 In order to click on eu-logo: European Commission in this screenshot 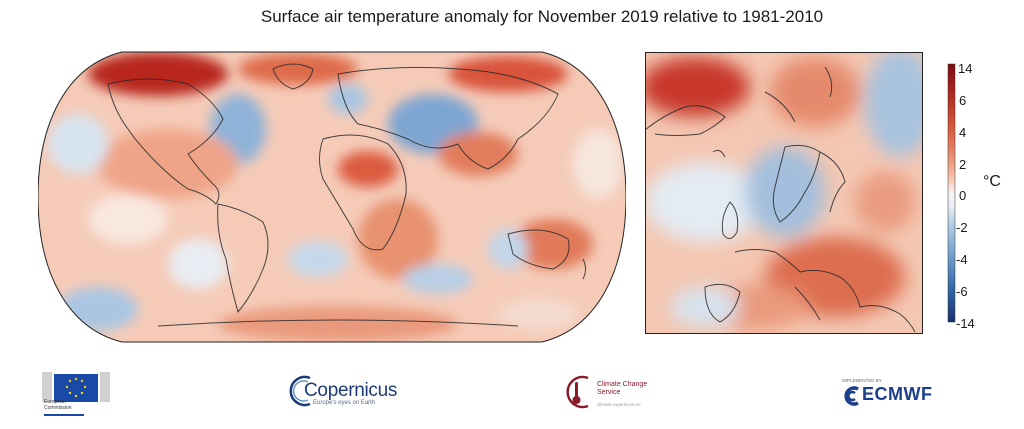, I will do `click(80, 394)`.